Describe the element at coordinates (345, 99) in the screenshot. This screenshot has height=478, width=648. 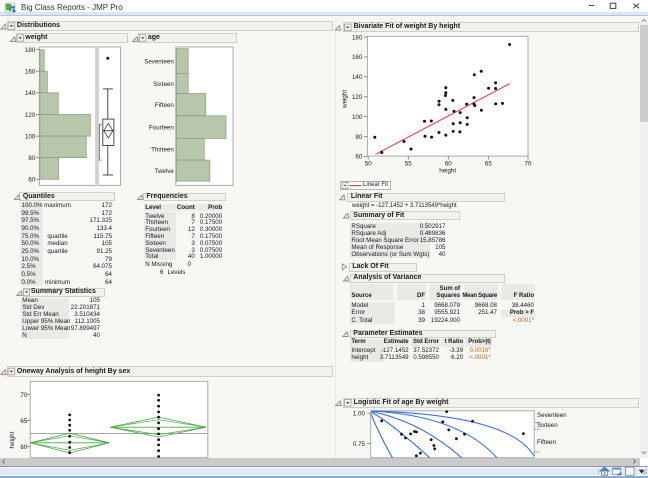
I see `svg-text: weight` at that location.